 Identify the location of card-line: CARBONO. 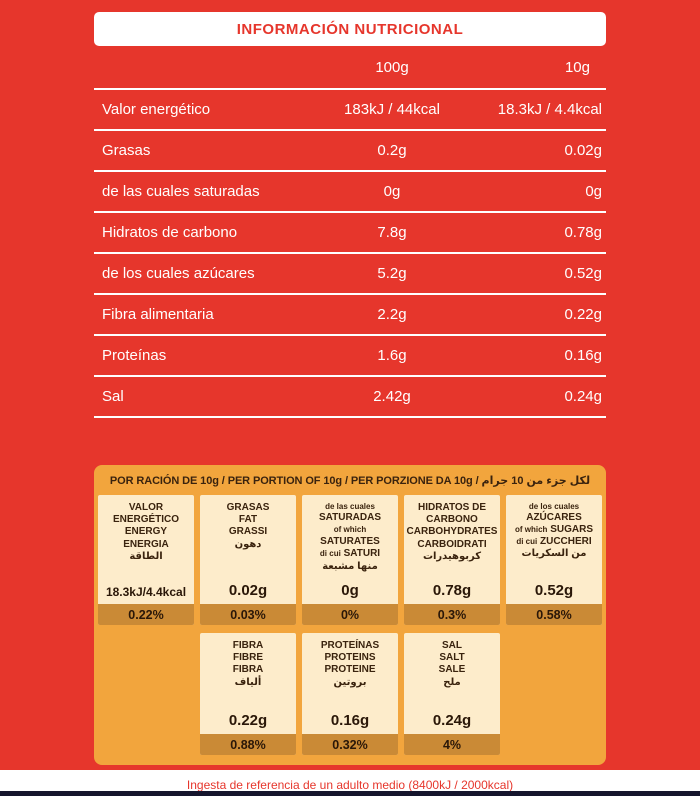
(452, 520).